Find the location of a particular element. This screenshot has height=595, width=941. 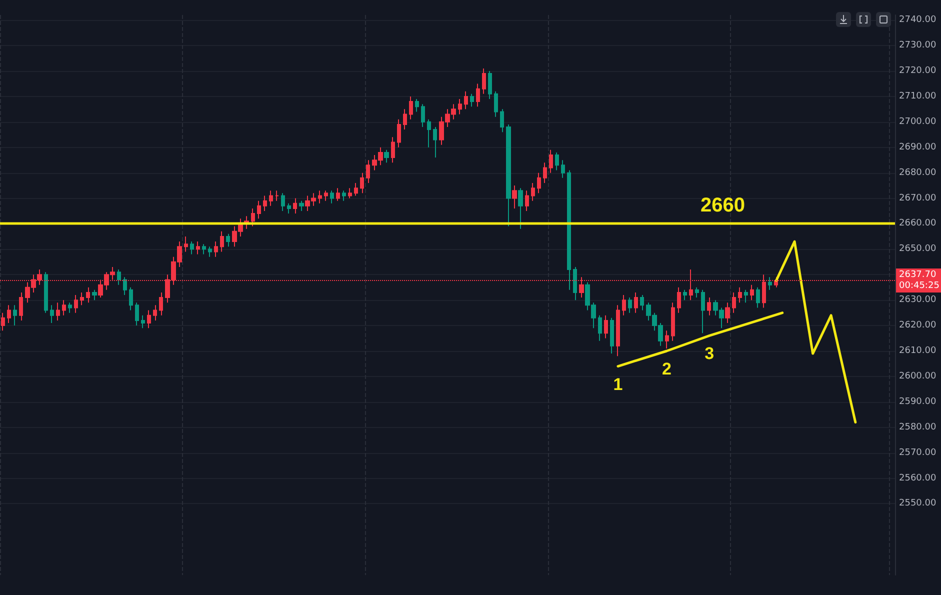

y-tick-label: 2600.00 is located at coordinates (917, 376).